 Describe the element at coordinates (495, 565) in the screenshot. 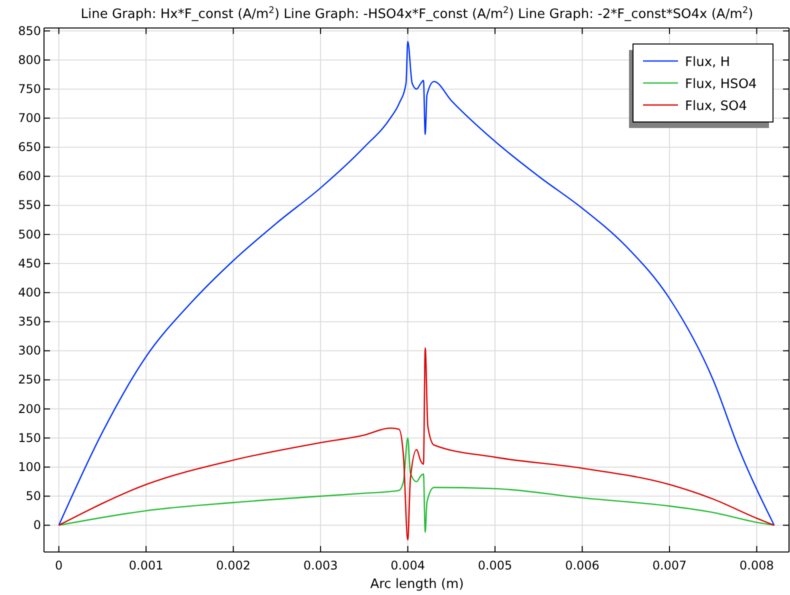

I see `x-tick-label: 0.005` at that location.